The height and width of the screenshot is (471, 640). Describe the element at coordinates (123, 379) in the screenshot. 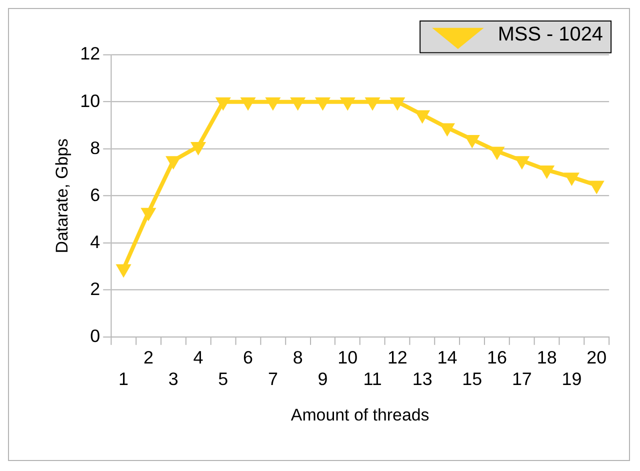

I see `x-tick-label: 1` at that location.